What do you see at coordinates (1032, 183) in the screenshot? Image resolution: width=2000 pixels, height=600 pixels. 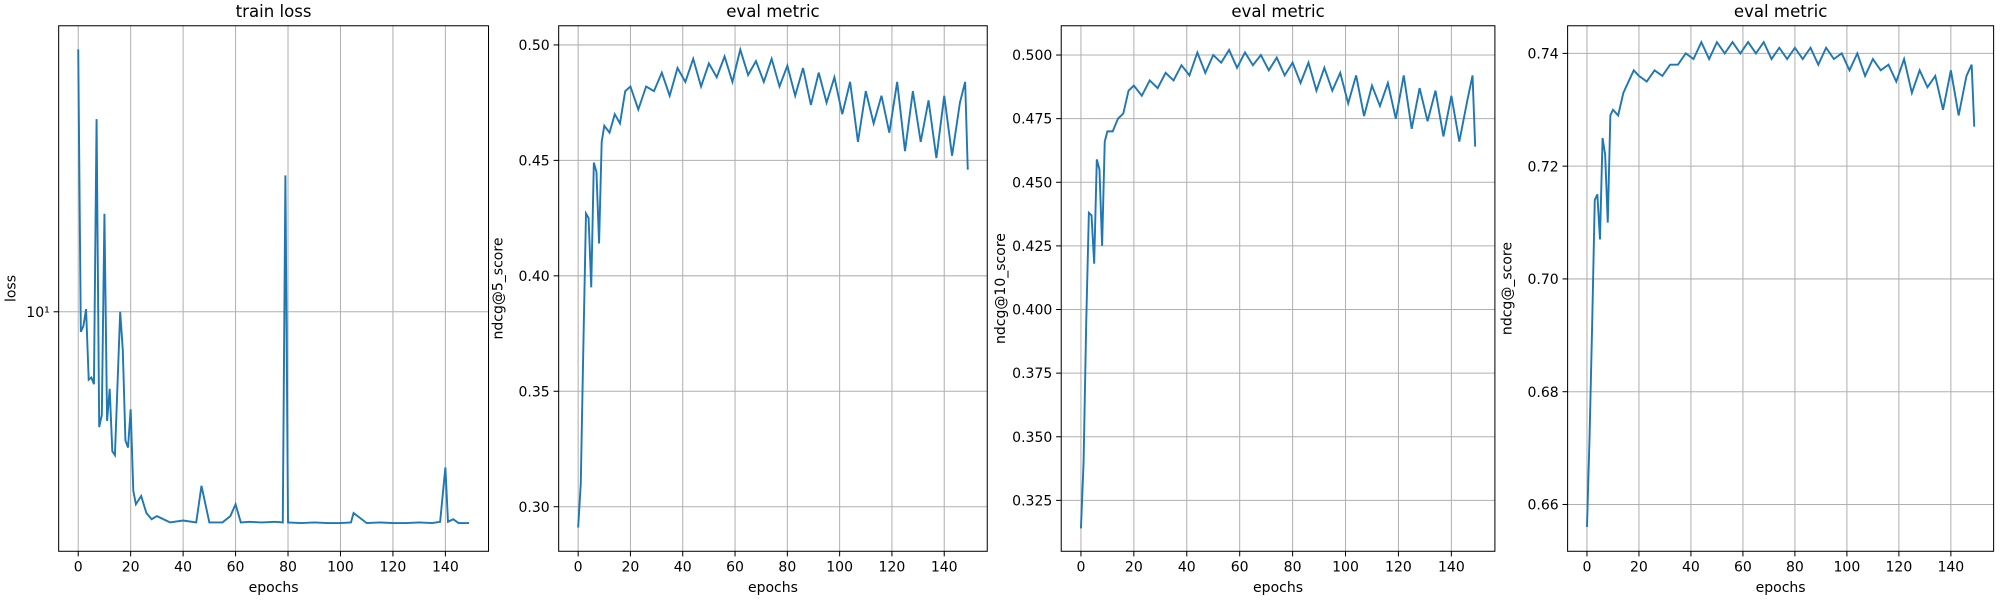 I see `y-tick-label: 0.450` at bounding box center [1032, 183].